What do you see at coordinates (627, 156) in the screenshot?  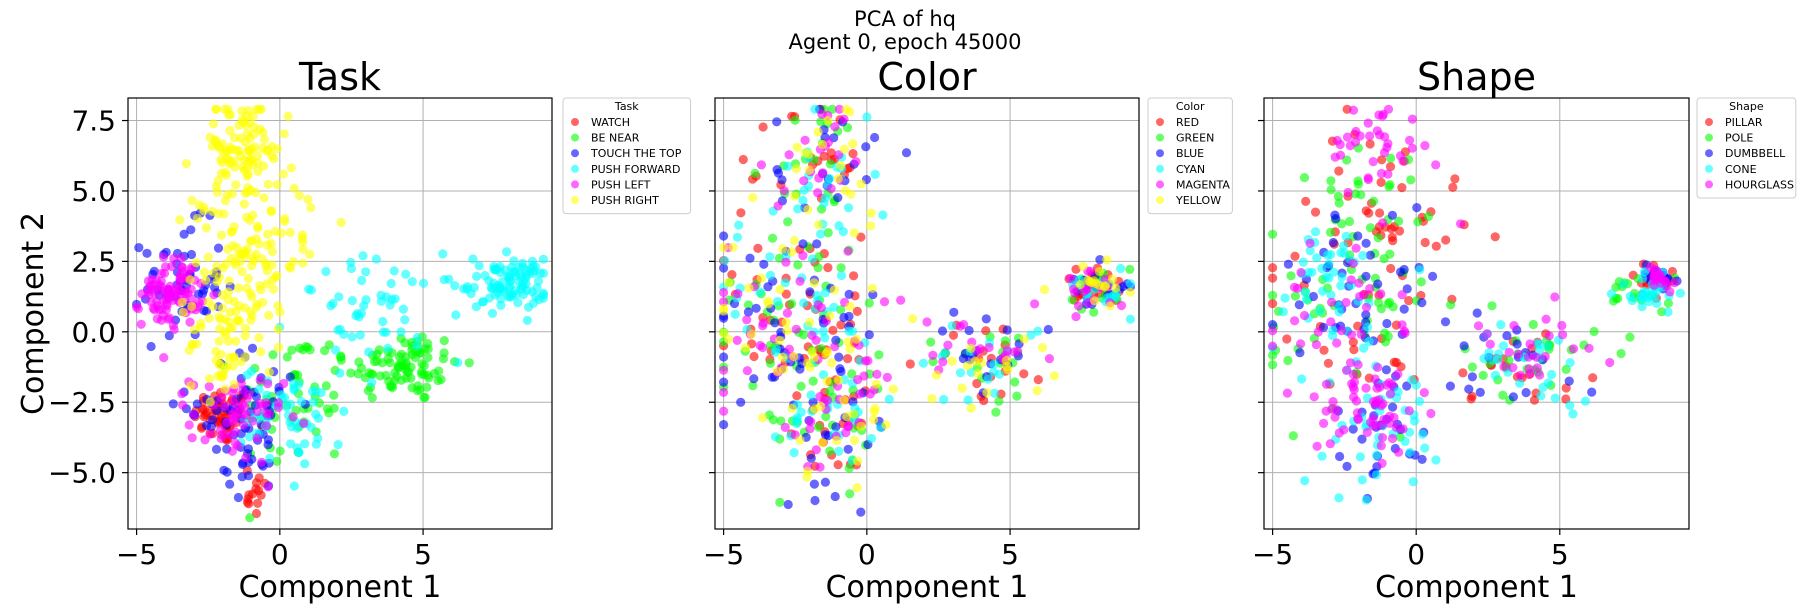 I see `legend-box` at bounding box center [627, 156].